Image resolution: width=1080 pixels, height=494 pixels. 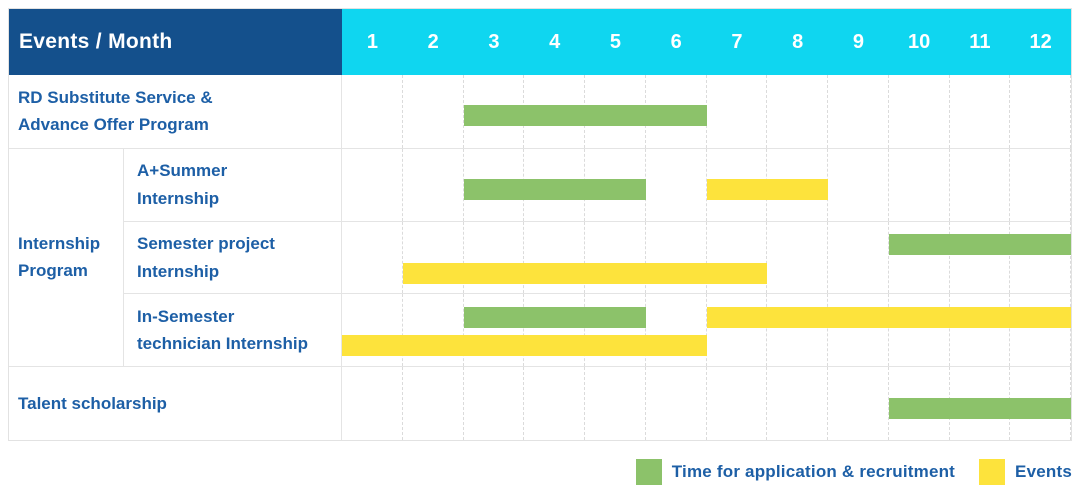 What do you see at coordinates (233, 184) in the screenshot?
I see `sub-row-label: A+Summer Internship` at bounding box center [233, 184].